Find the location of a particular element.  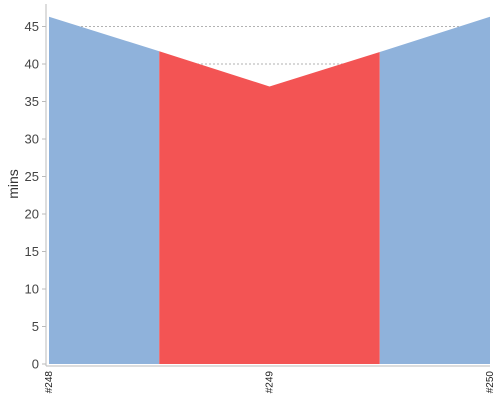

y-tick-label: 15 is located at coordinates (32, 251).